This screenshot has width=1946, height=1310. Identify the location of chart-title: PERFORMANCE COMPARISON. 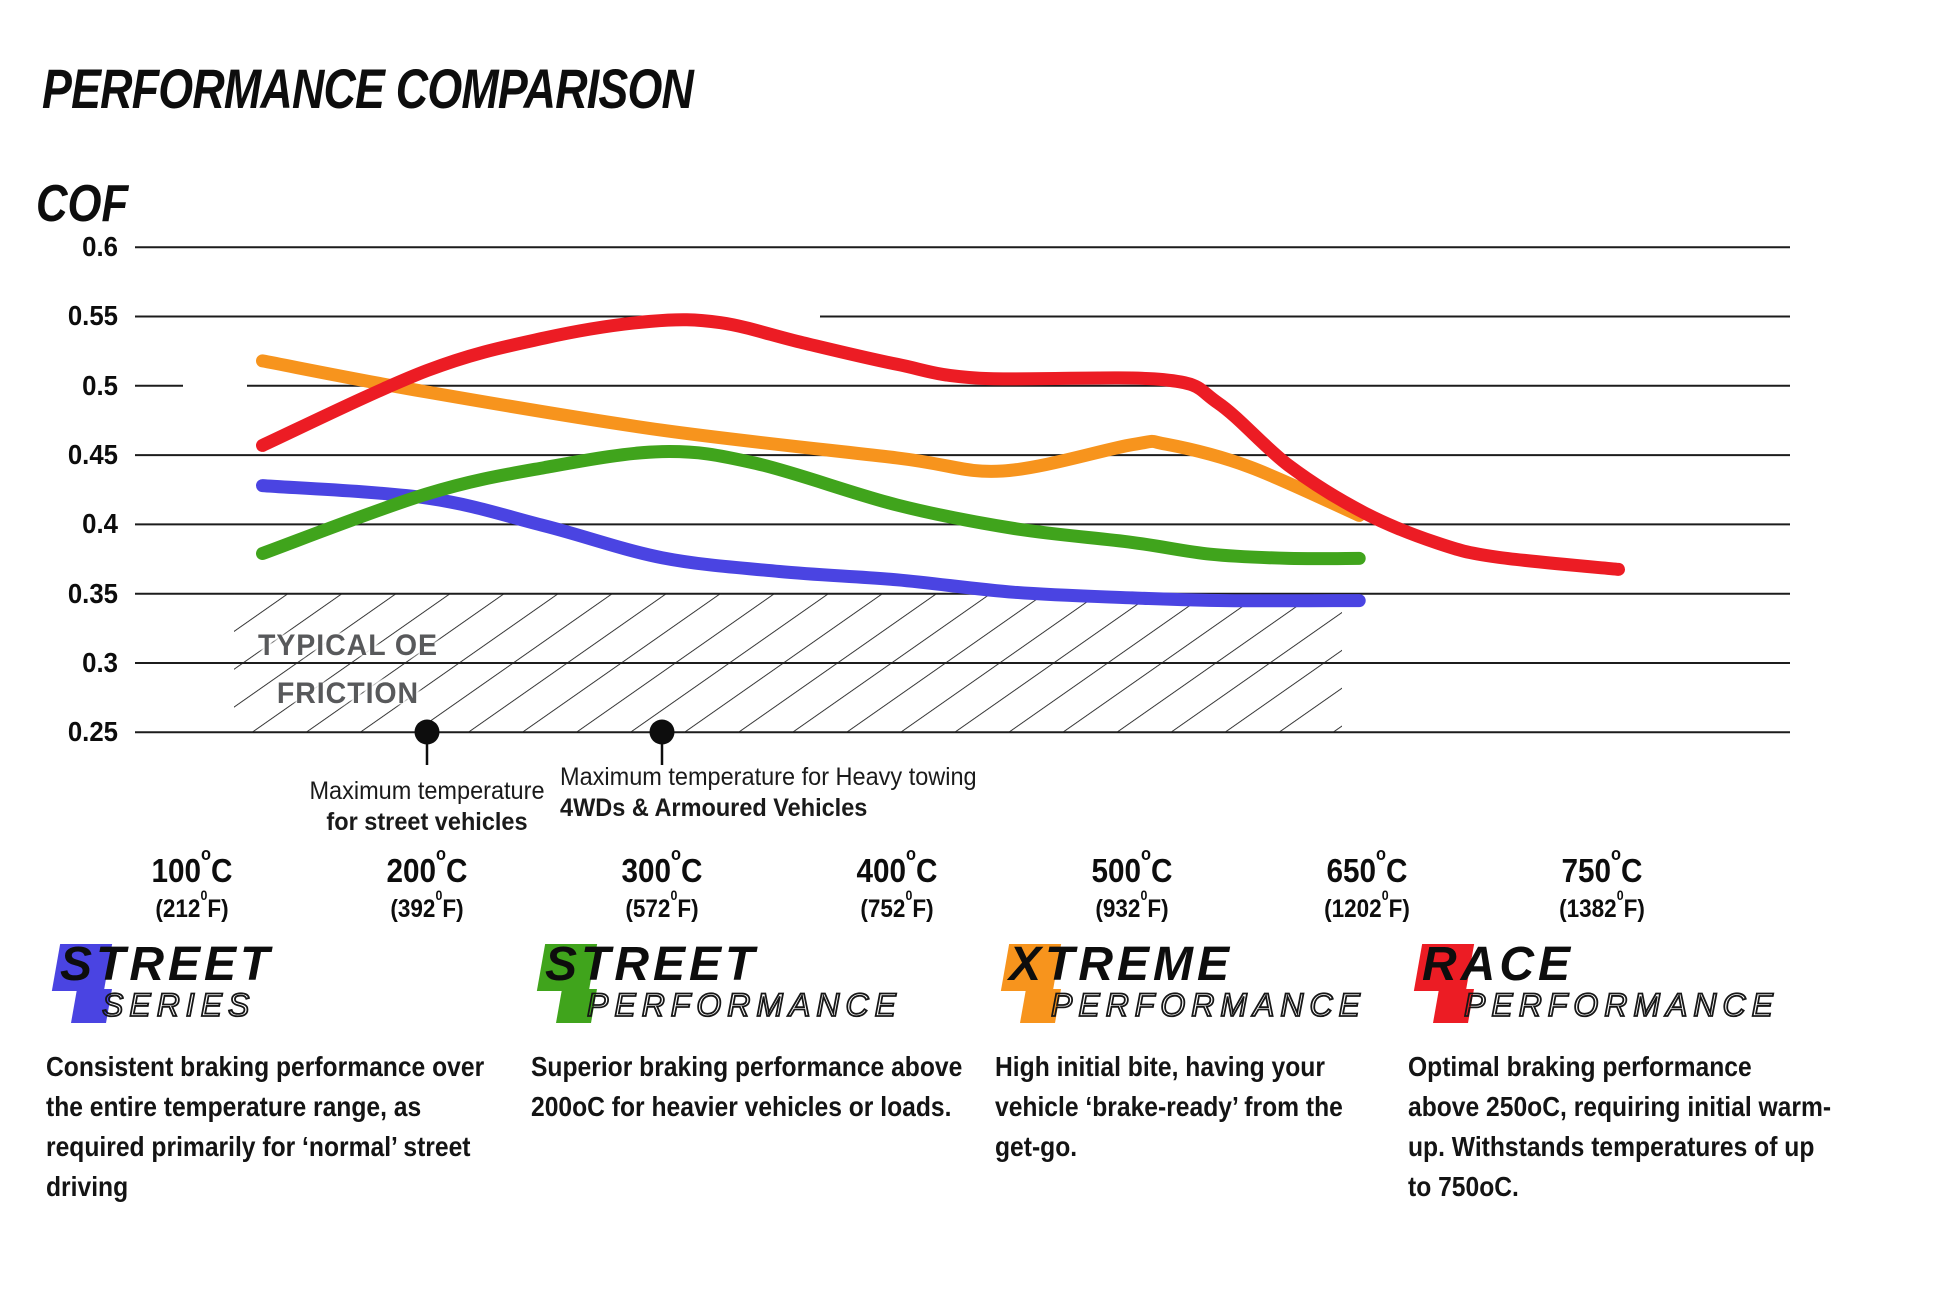
(368, 88).